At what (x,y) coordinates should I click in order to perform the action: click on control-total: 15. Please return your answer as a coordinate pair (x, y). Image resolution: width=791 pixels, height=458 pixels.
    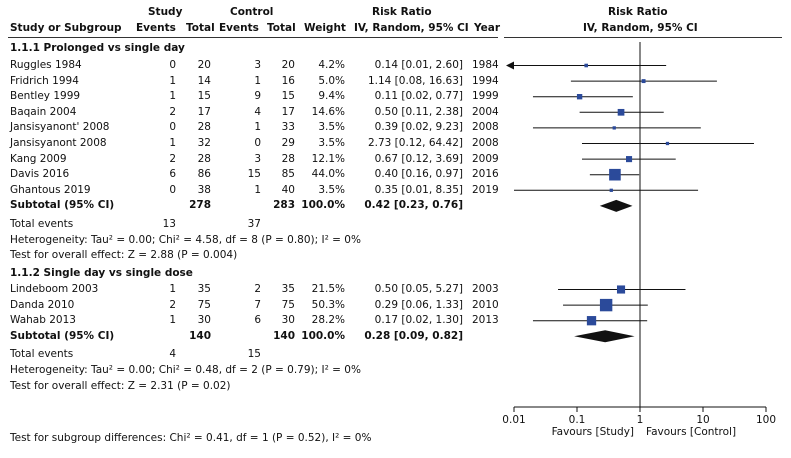
    Looking at the image, I should click on (288, 96).